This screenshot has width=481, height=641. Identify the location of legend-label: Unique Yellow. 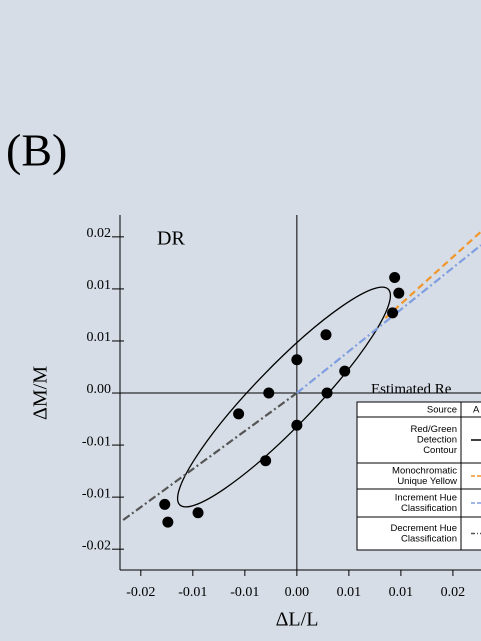
(427, 481).